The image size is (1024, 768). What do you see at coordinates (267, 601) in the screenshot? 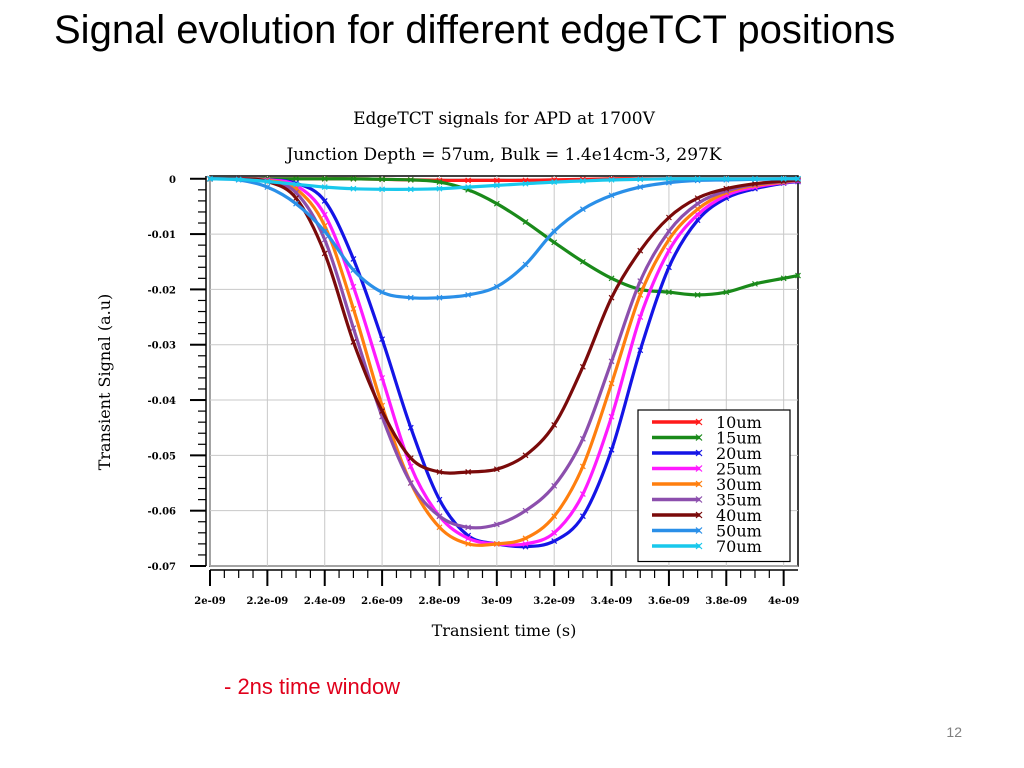
I see `x-tick-label: 2.2e-09` at bounding box center [267, 601].